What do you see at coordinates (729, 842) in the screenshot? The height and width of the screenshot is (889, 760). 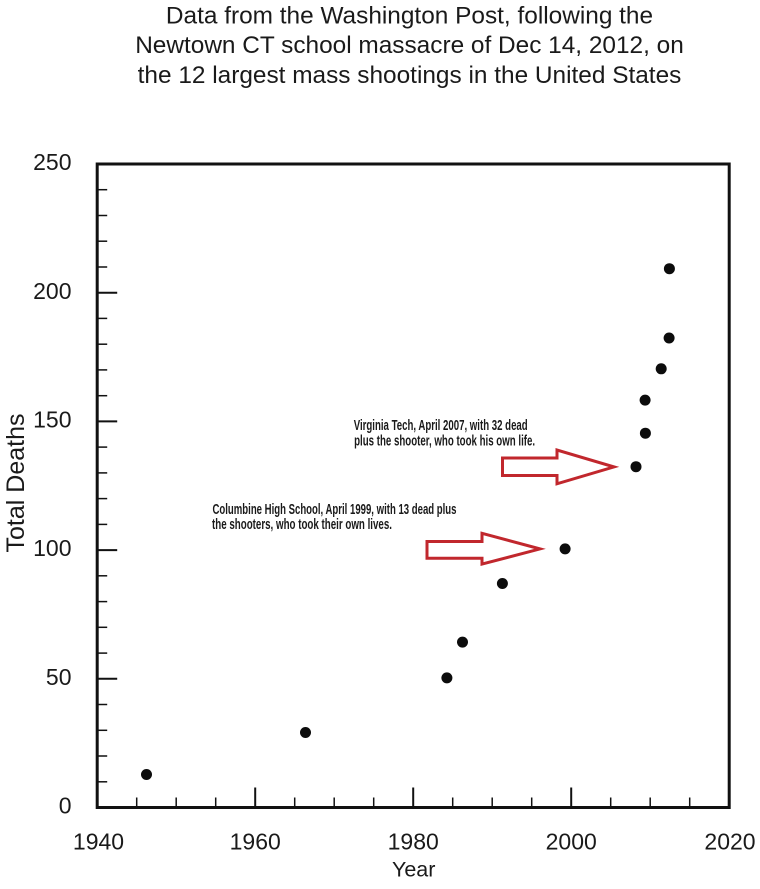 I see `svg-text: 2020` at bounding box center [729, 842].